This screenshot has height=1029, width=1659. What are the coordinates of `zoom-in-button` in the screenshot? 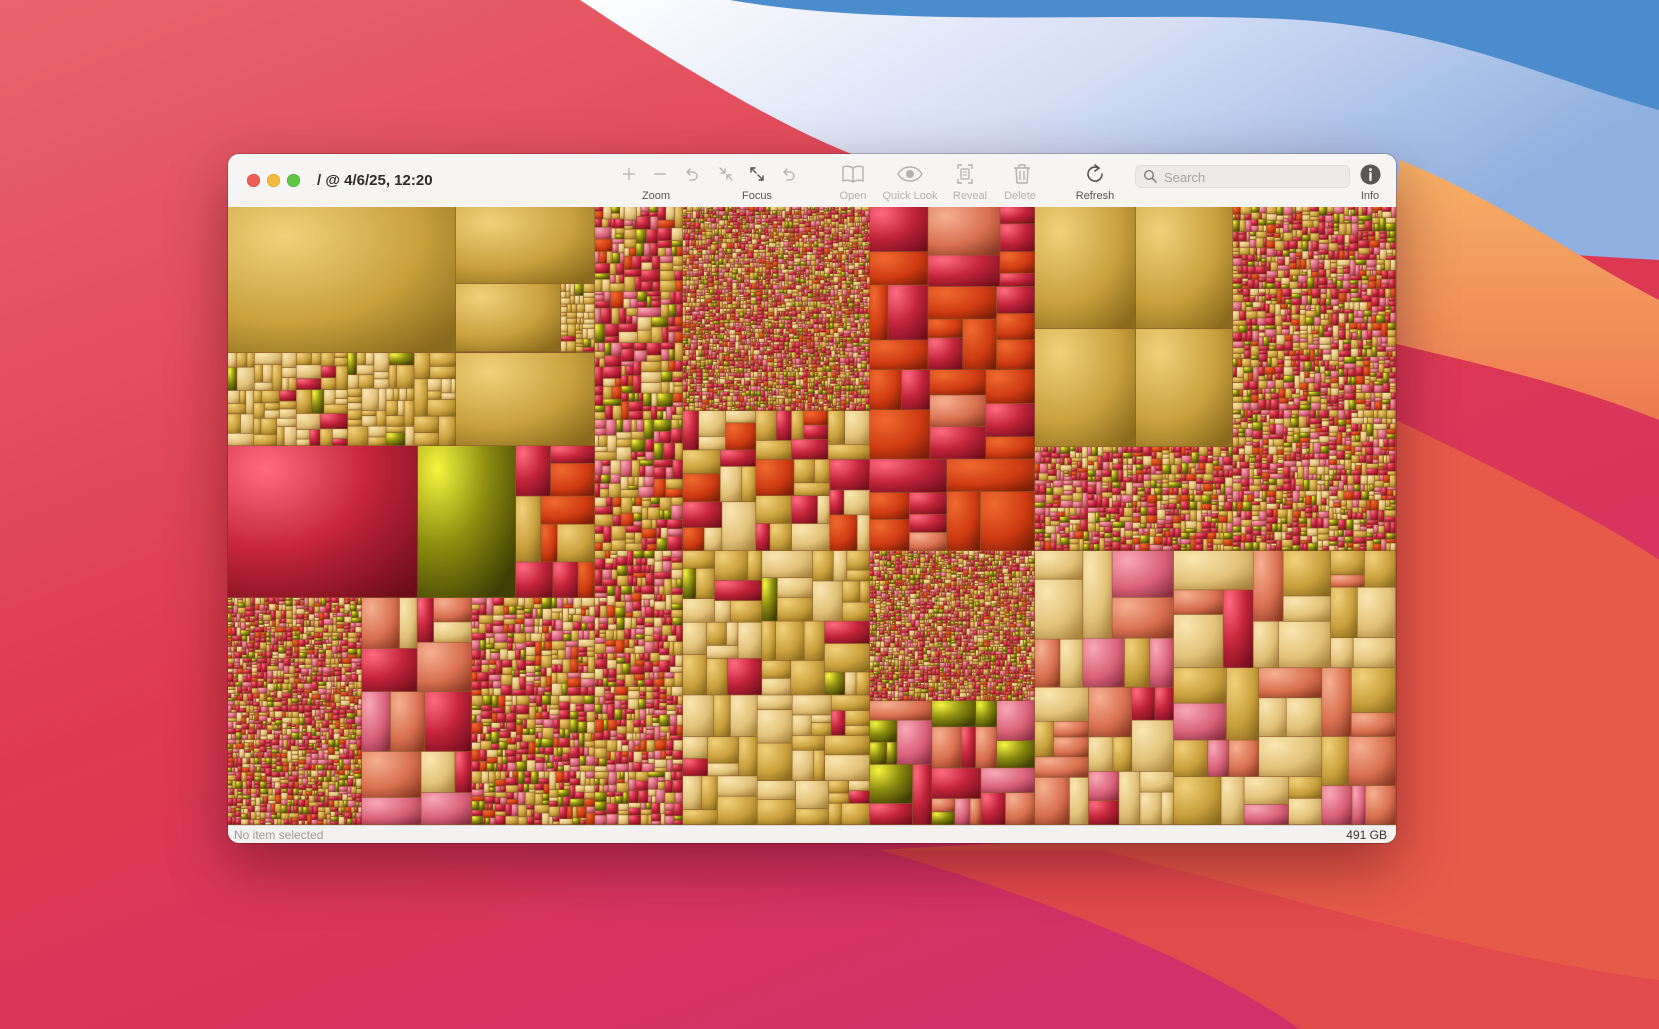 It's located at (629, 174).